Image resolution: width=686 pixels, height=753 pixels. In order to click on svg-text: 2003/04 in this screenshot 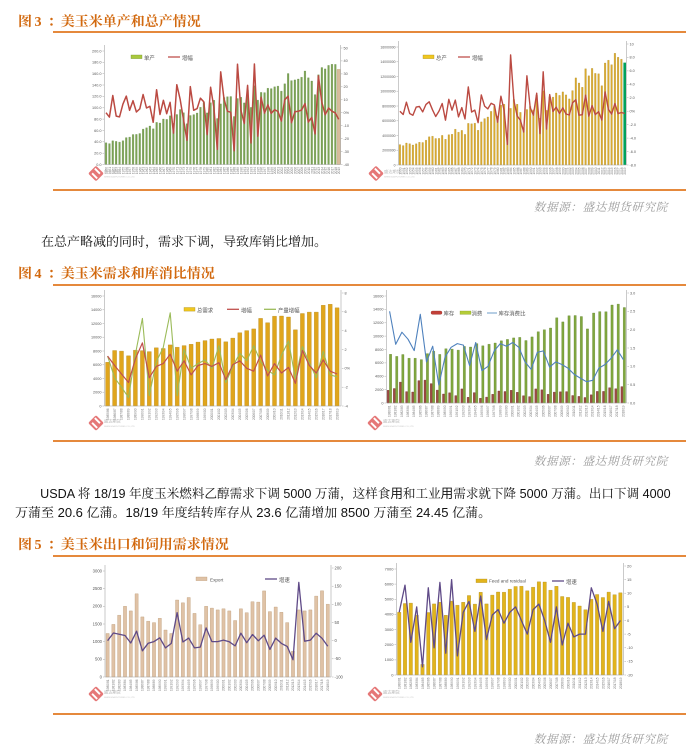, I will do `click(534, 683)`.